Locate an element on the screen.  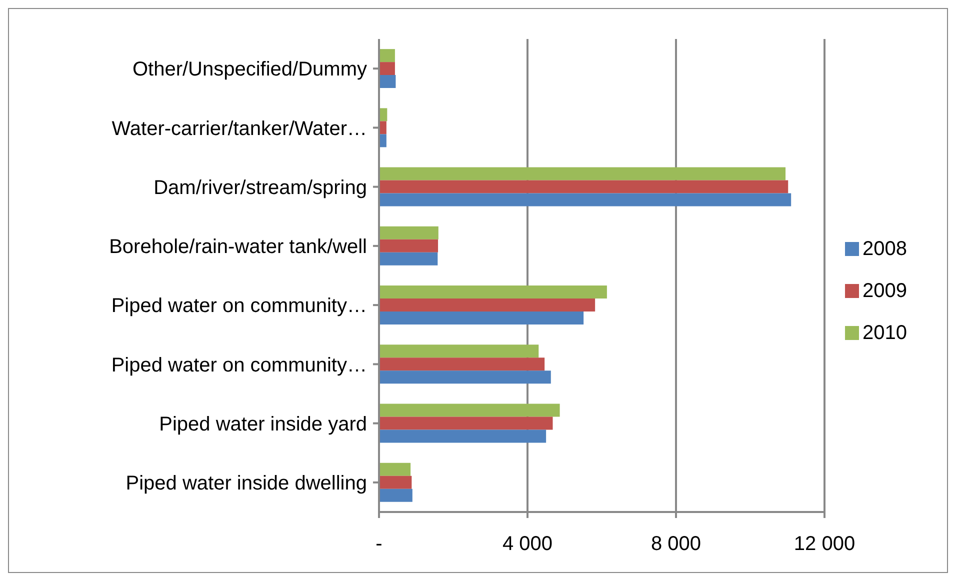
x-tick-label: 8 000 is located at coordinates (676, 544).